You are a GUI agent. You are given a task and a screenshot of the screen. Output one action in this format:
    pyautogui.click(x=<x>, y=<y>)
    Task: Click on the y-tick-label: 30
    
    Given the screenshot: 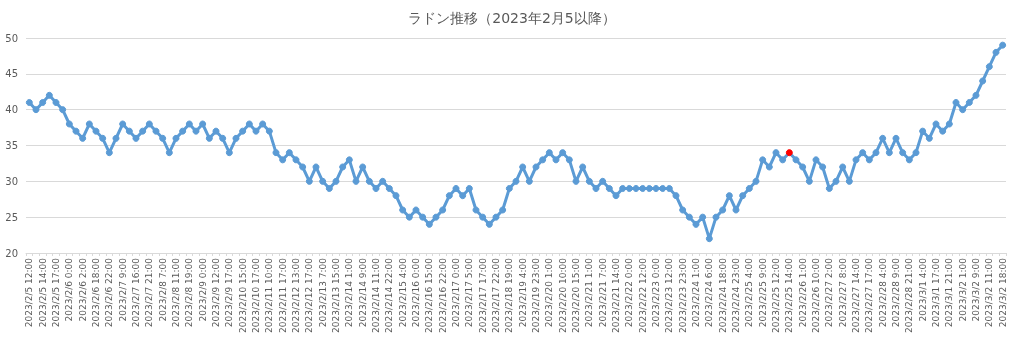 What is the action you would take?
    pyautogui.click(x=11, y=181)
    